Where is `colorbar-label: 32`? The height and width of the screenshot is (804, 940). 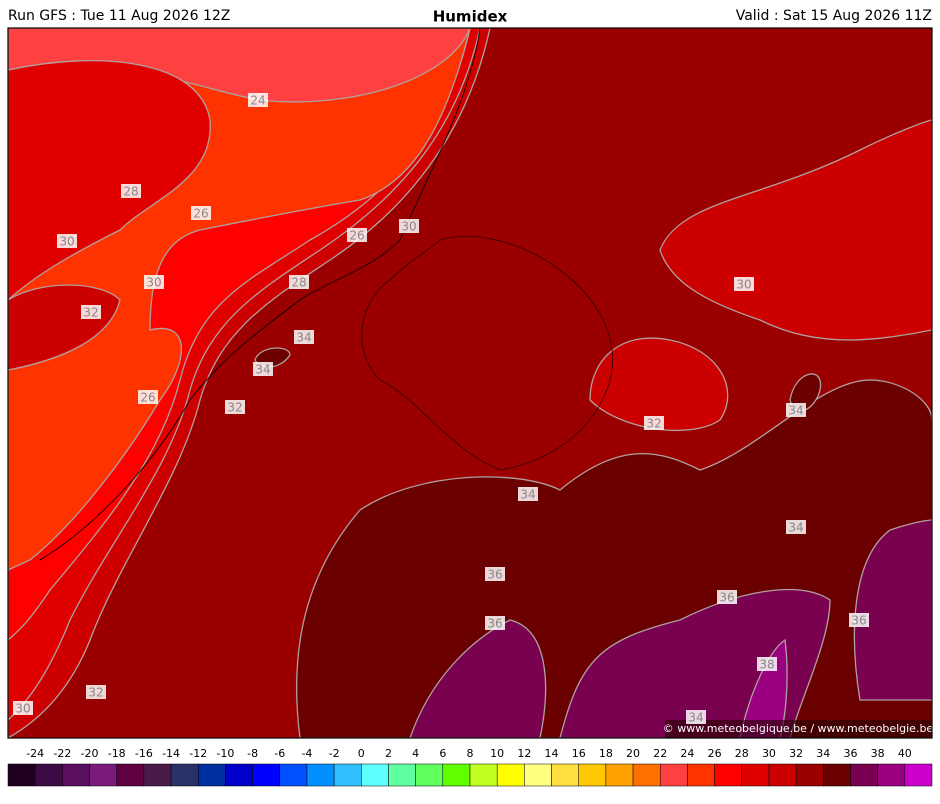 colorbar-label: 32 is located at coordinates (796, 753).